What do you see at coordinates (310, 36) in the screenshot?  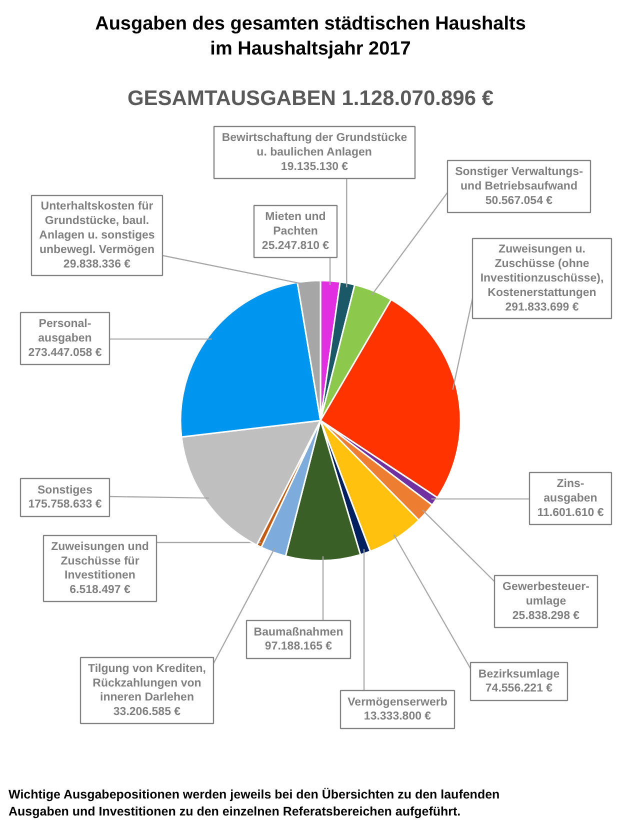 I see `chart-title: Ausgaben des gesamten städtischen Haushalts im Haushaltsjahr 2017` at bounding box center [310, 36].